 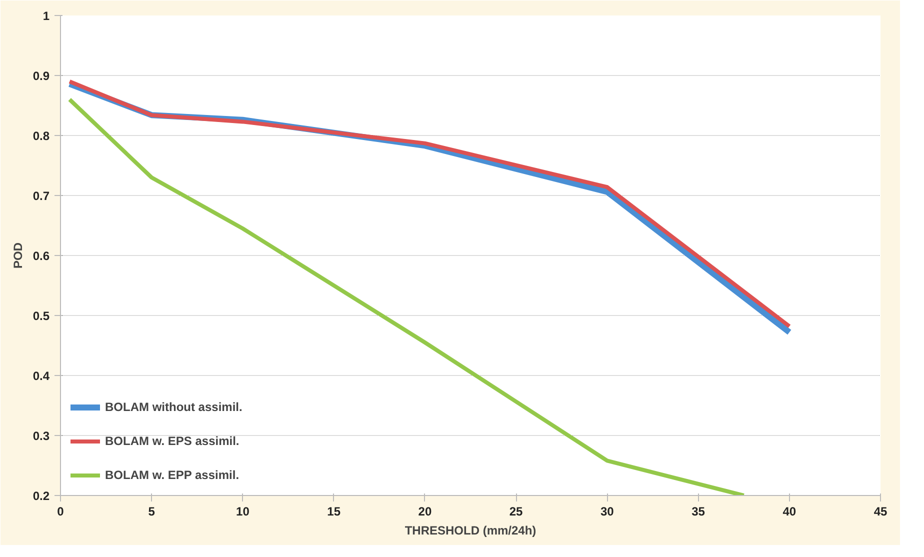 I want to click on x-tick-label: 40, so click(x=789, y=511).